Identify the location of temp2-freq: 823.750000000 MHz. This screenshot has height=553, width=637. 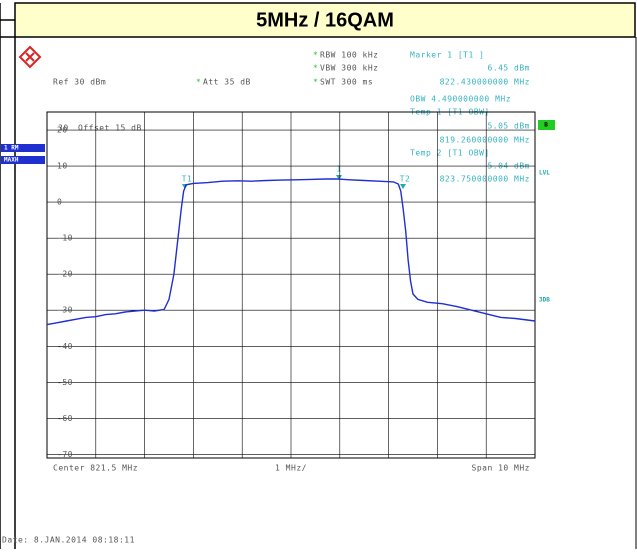
(485, 179).